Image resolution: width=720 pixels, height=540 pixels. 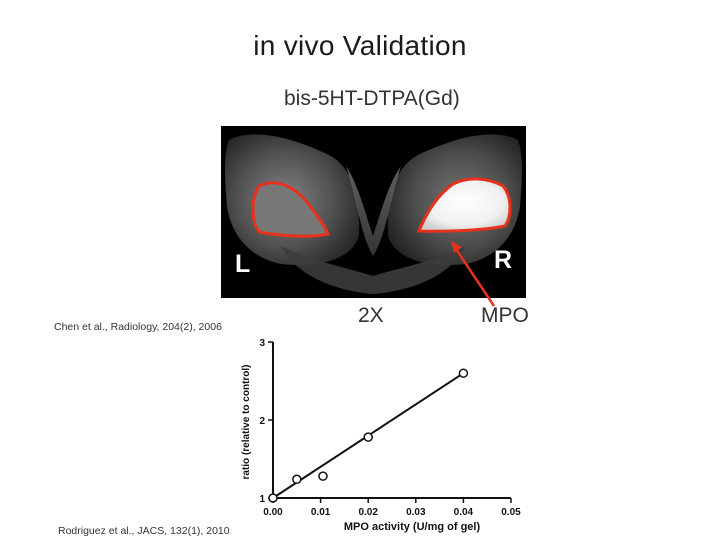 I want to click on y-axis-label: ratio (relative to control), so click(x=246, y=421).